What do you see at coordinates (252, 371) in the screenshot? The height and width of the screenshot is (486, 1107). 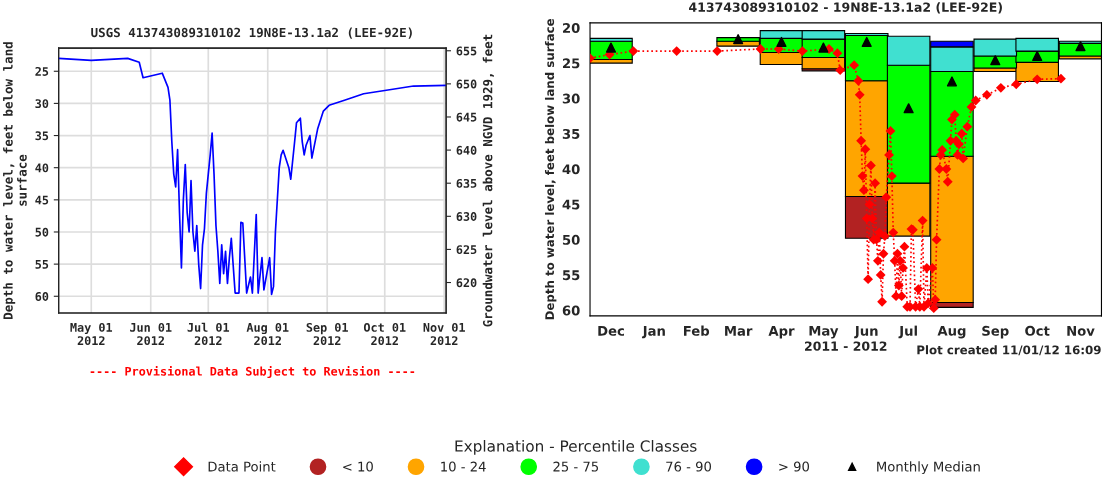 I see `text: ---- Provisional Data Subject to Revision ----` at bounding box center [252, 371].